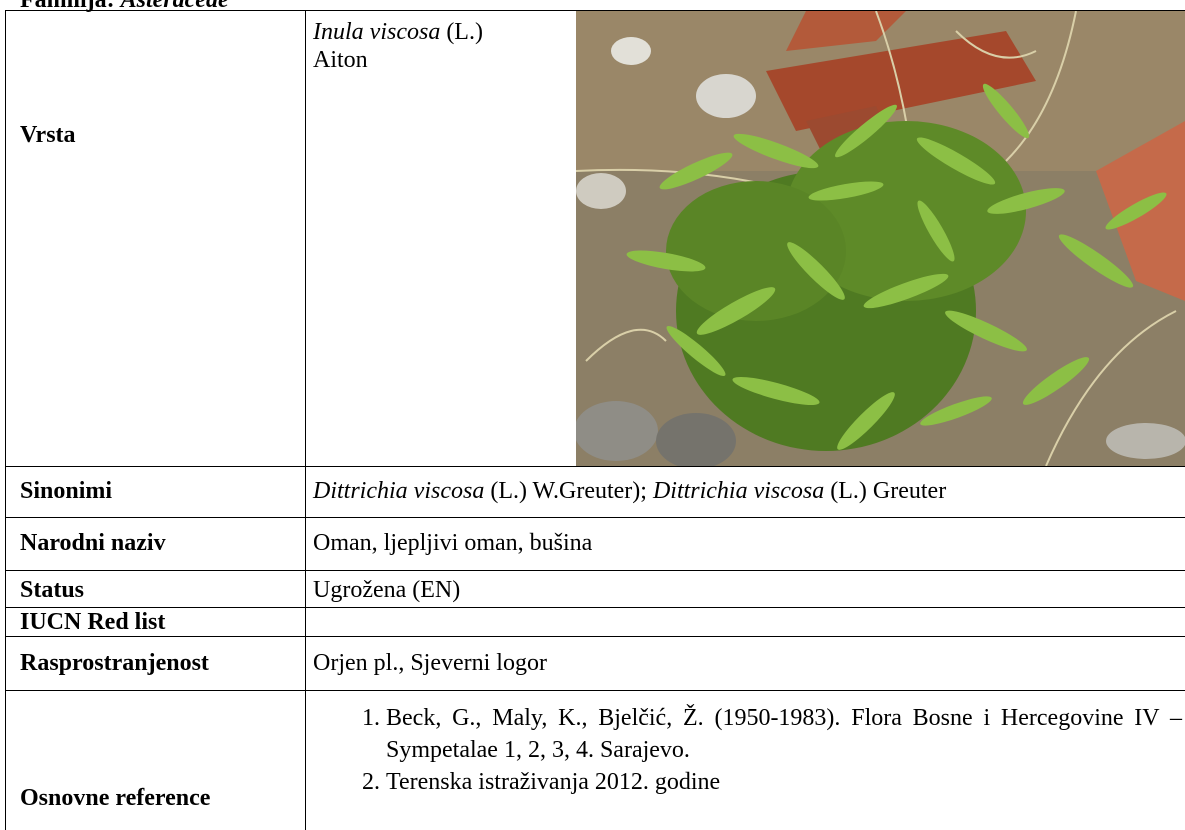  What do you see at coordinates (93, 622) in the screenshot?
I see `row-label: IUCN Red list` at bounding box center [93, 622].